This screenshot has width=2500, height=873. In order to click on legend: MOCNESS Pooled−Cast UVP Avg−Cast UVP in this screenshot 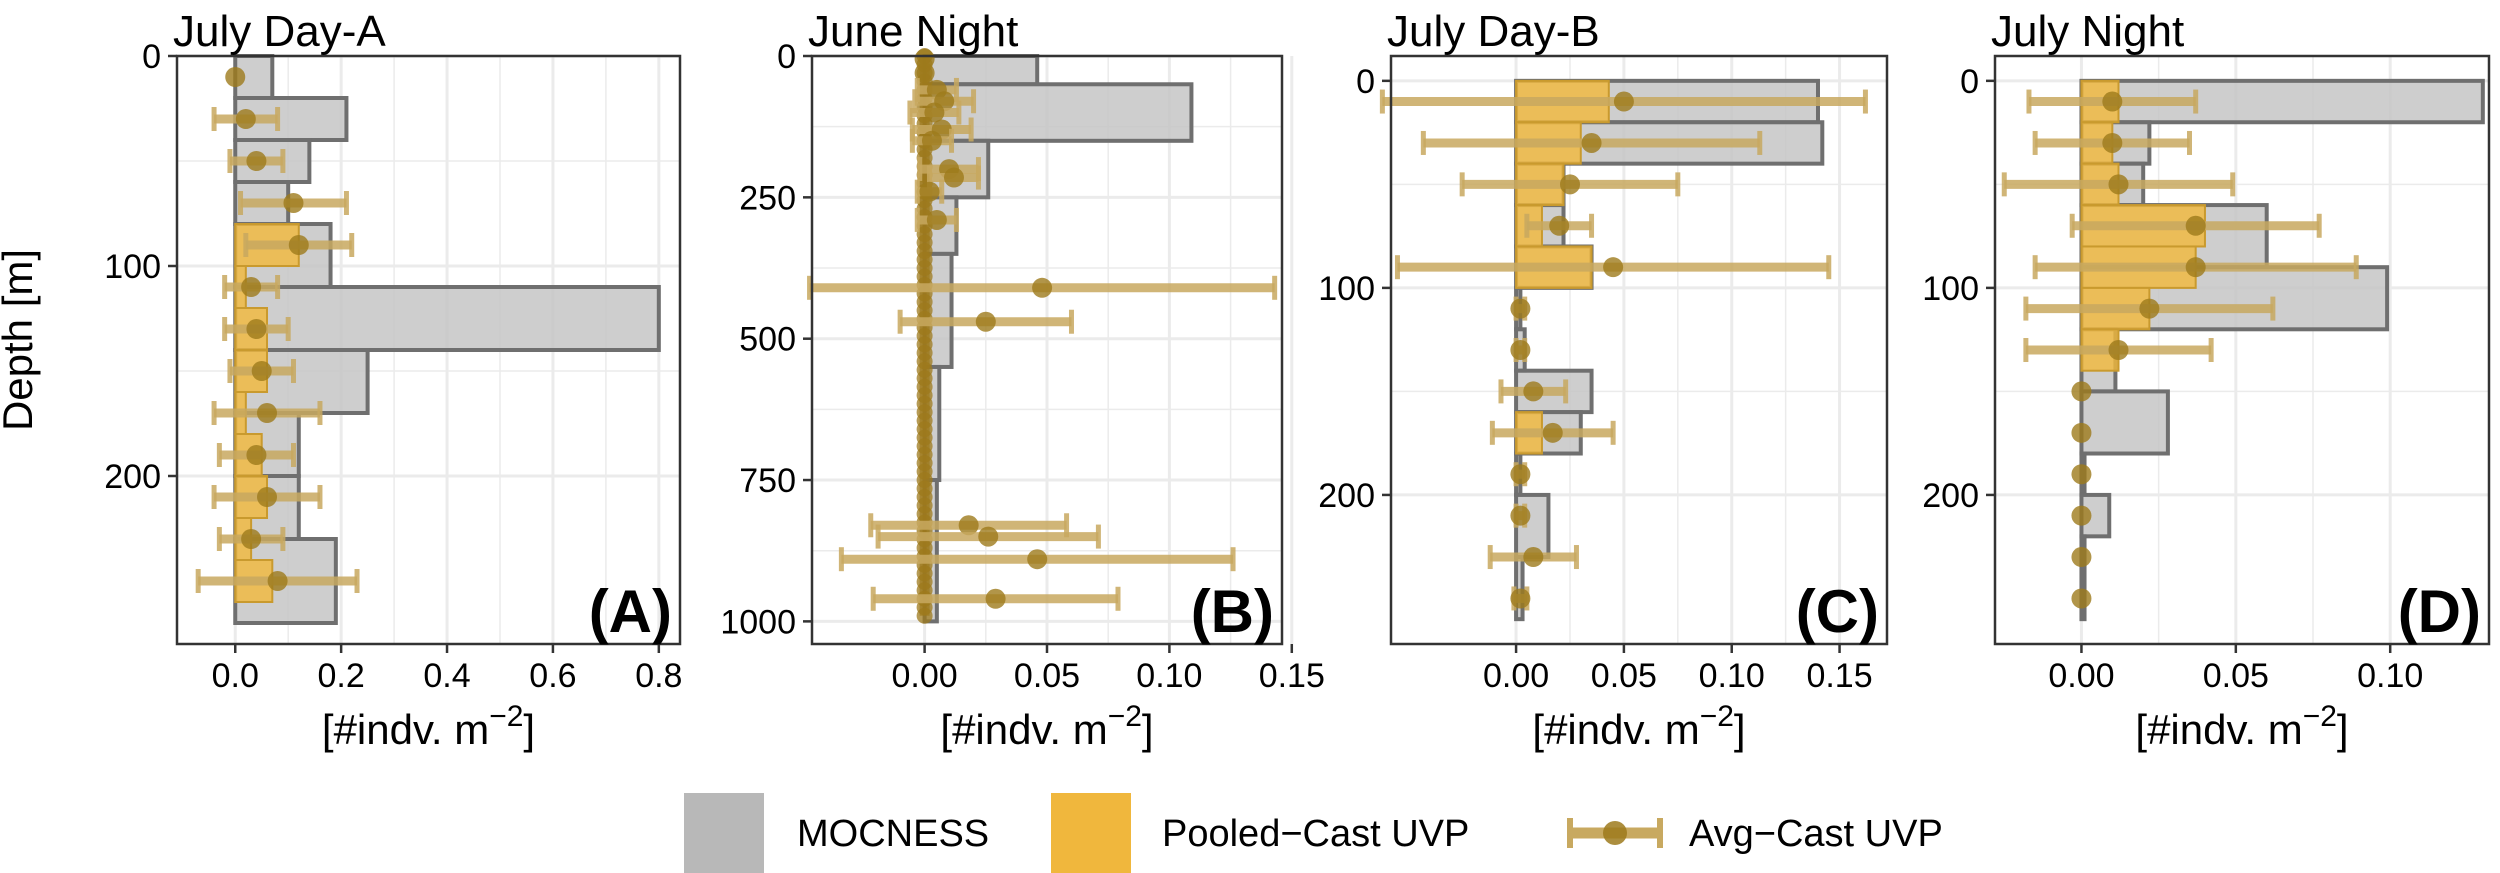, I will do `click(1313, 833)`.